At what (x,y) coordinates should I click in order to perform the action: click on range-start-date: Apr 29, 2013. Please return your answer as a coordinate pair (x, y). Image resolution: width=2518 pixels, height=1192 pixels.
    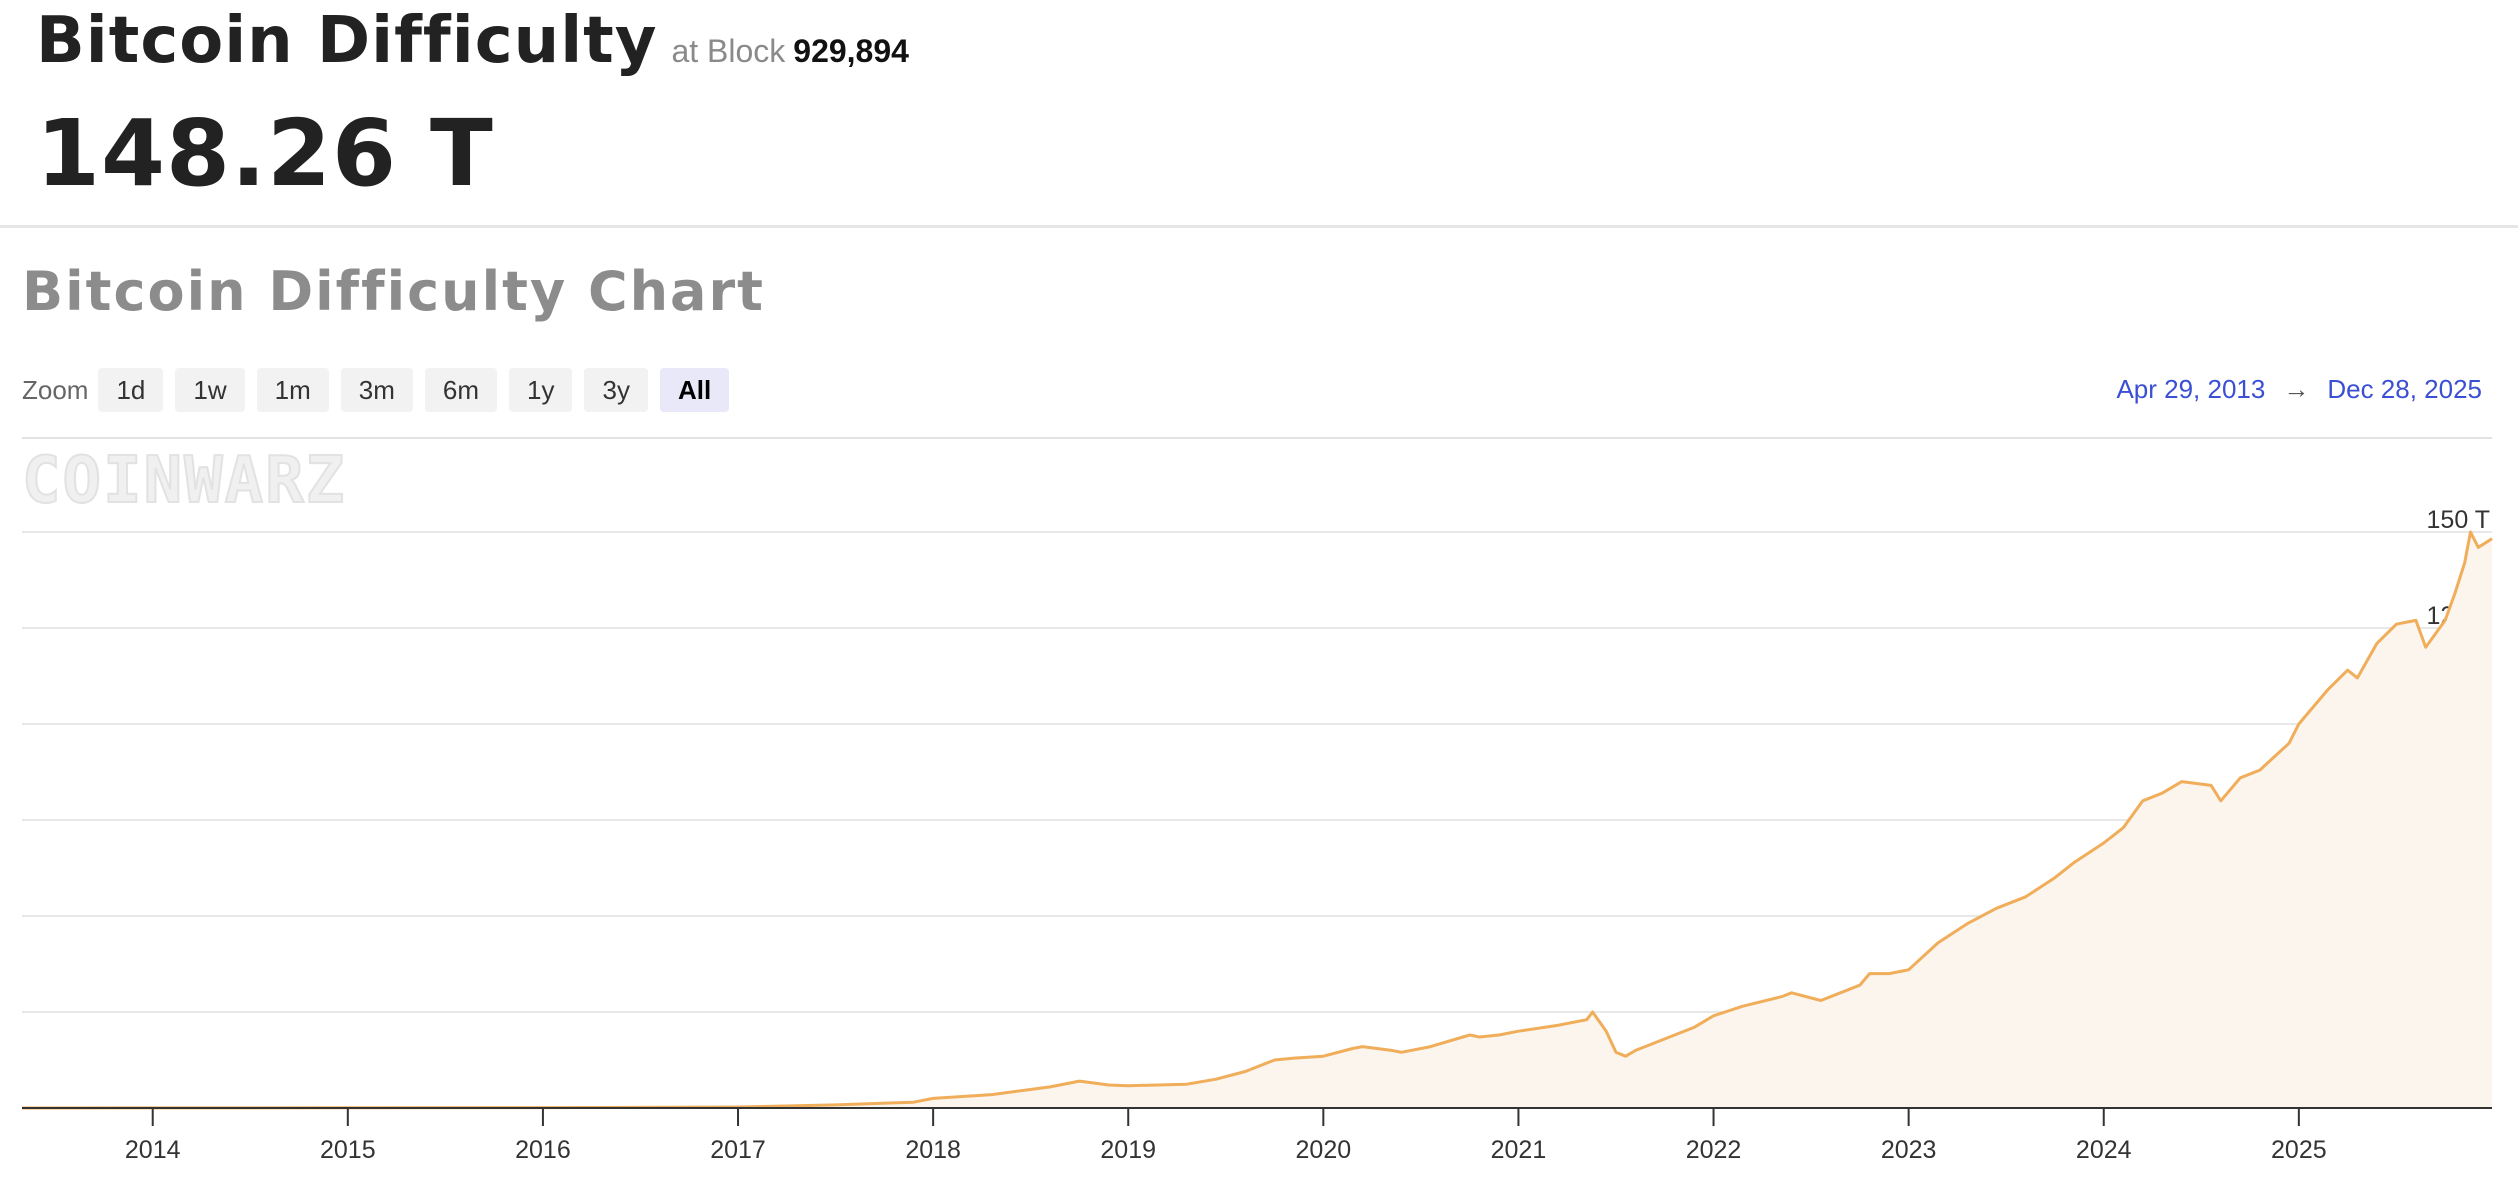
    Looking at the image, I should click on (2191, 389).